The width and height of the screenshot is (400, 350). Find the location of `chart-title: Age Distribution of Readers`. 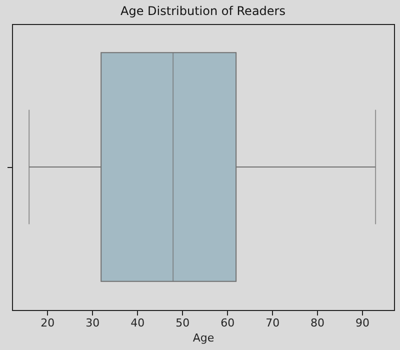

chart-title: Age Distribution of Readers is located at coordinates (203, 11).